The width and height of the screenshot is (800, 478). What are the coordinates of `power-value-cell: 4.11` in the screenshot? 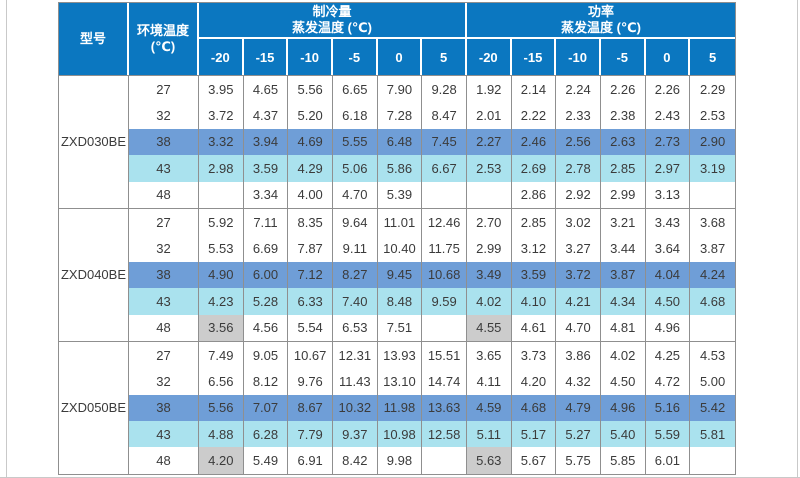 It's located at (489, 381).